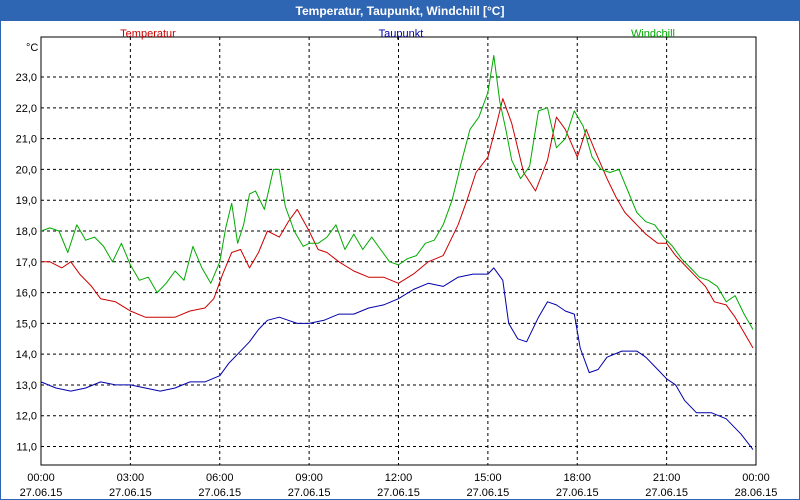  What do you see at coordinates (26, 263) in the screenshot?
I see `y-tick-label: 17,0` at bounding box center [26, 263].